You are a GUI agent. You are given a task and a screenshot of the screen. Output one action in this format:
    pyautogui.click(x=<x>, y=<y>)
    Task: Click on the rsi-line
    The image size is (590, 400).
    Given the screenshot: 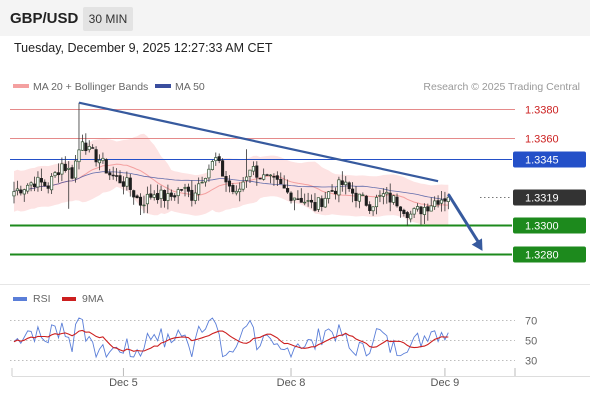 What is the action you would take?
    pyautogui.click(x=231, y=338)
    